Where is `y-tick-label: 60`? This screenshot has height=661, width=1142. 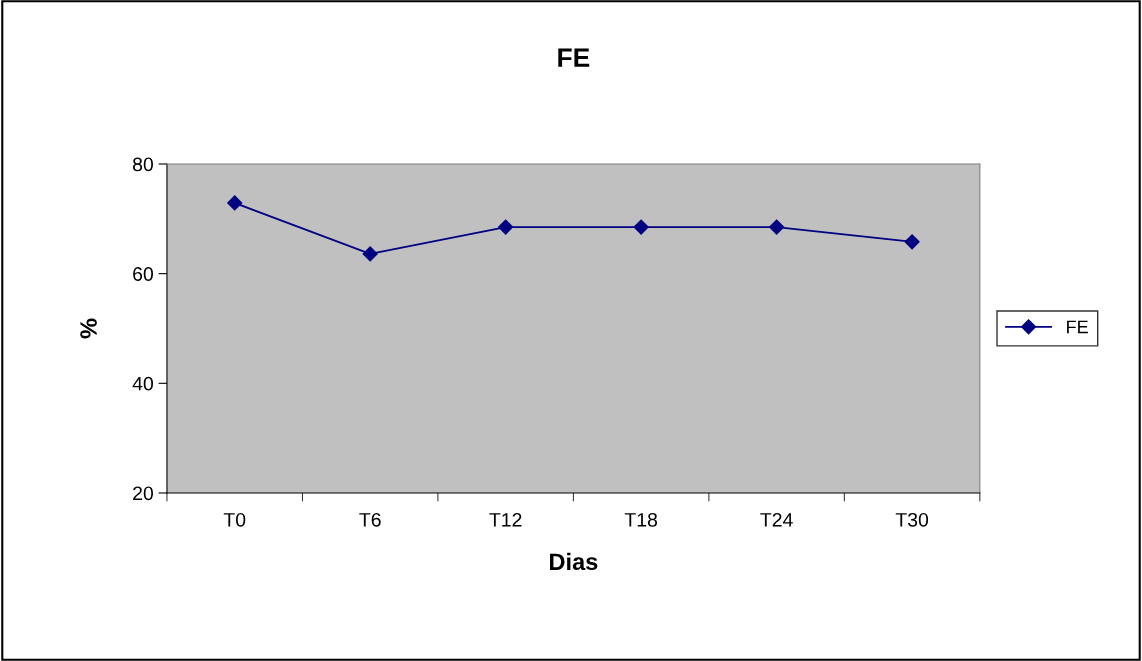 y-tick-label: 60 is located at coordinates (143, 274).